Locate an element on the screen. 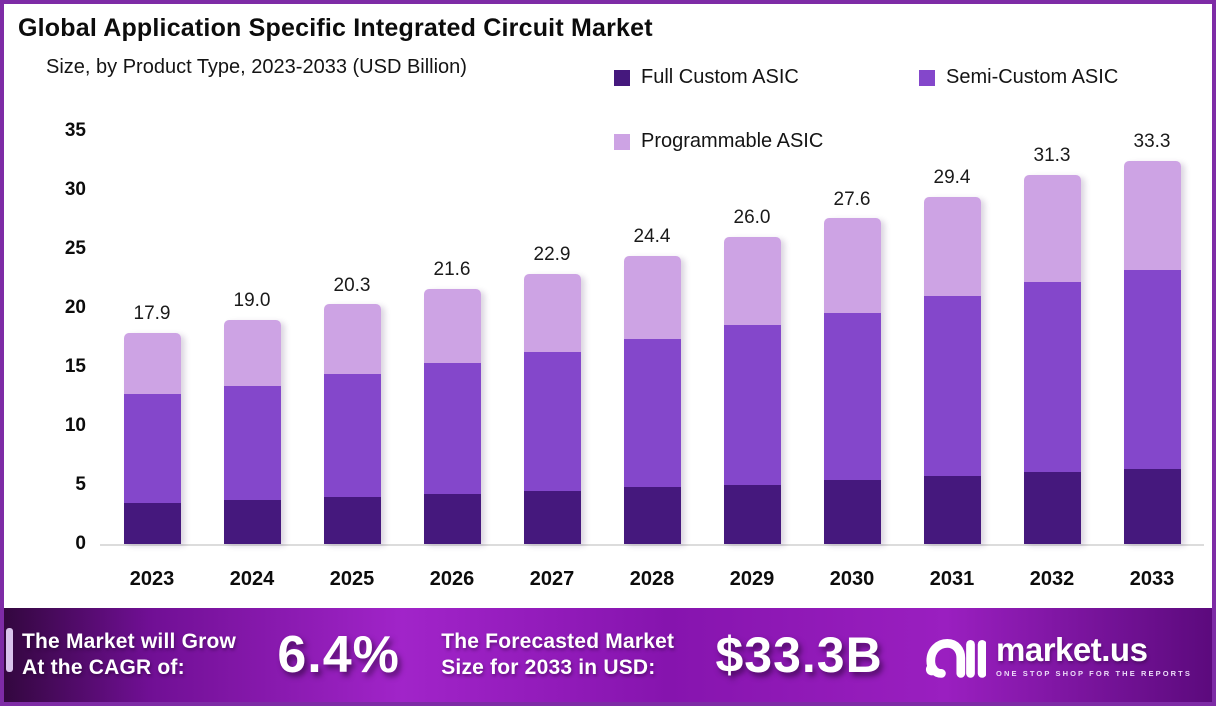 This screenshot has height=706, width=1216. bar-total-label: 21.6 is located at coordinates (452, 270).